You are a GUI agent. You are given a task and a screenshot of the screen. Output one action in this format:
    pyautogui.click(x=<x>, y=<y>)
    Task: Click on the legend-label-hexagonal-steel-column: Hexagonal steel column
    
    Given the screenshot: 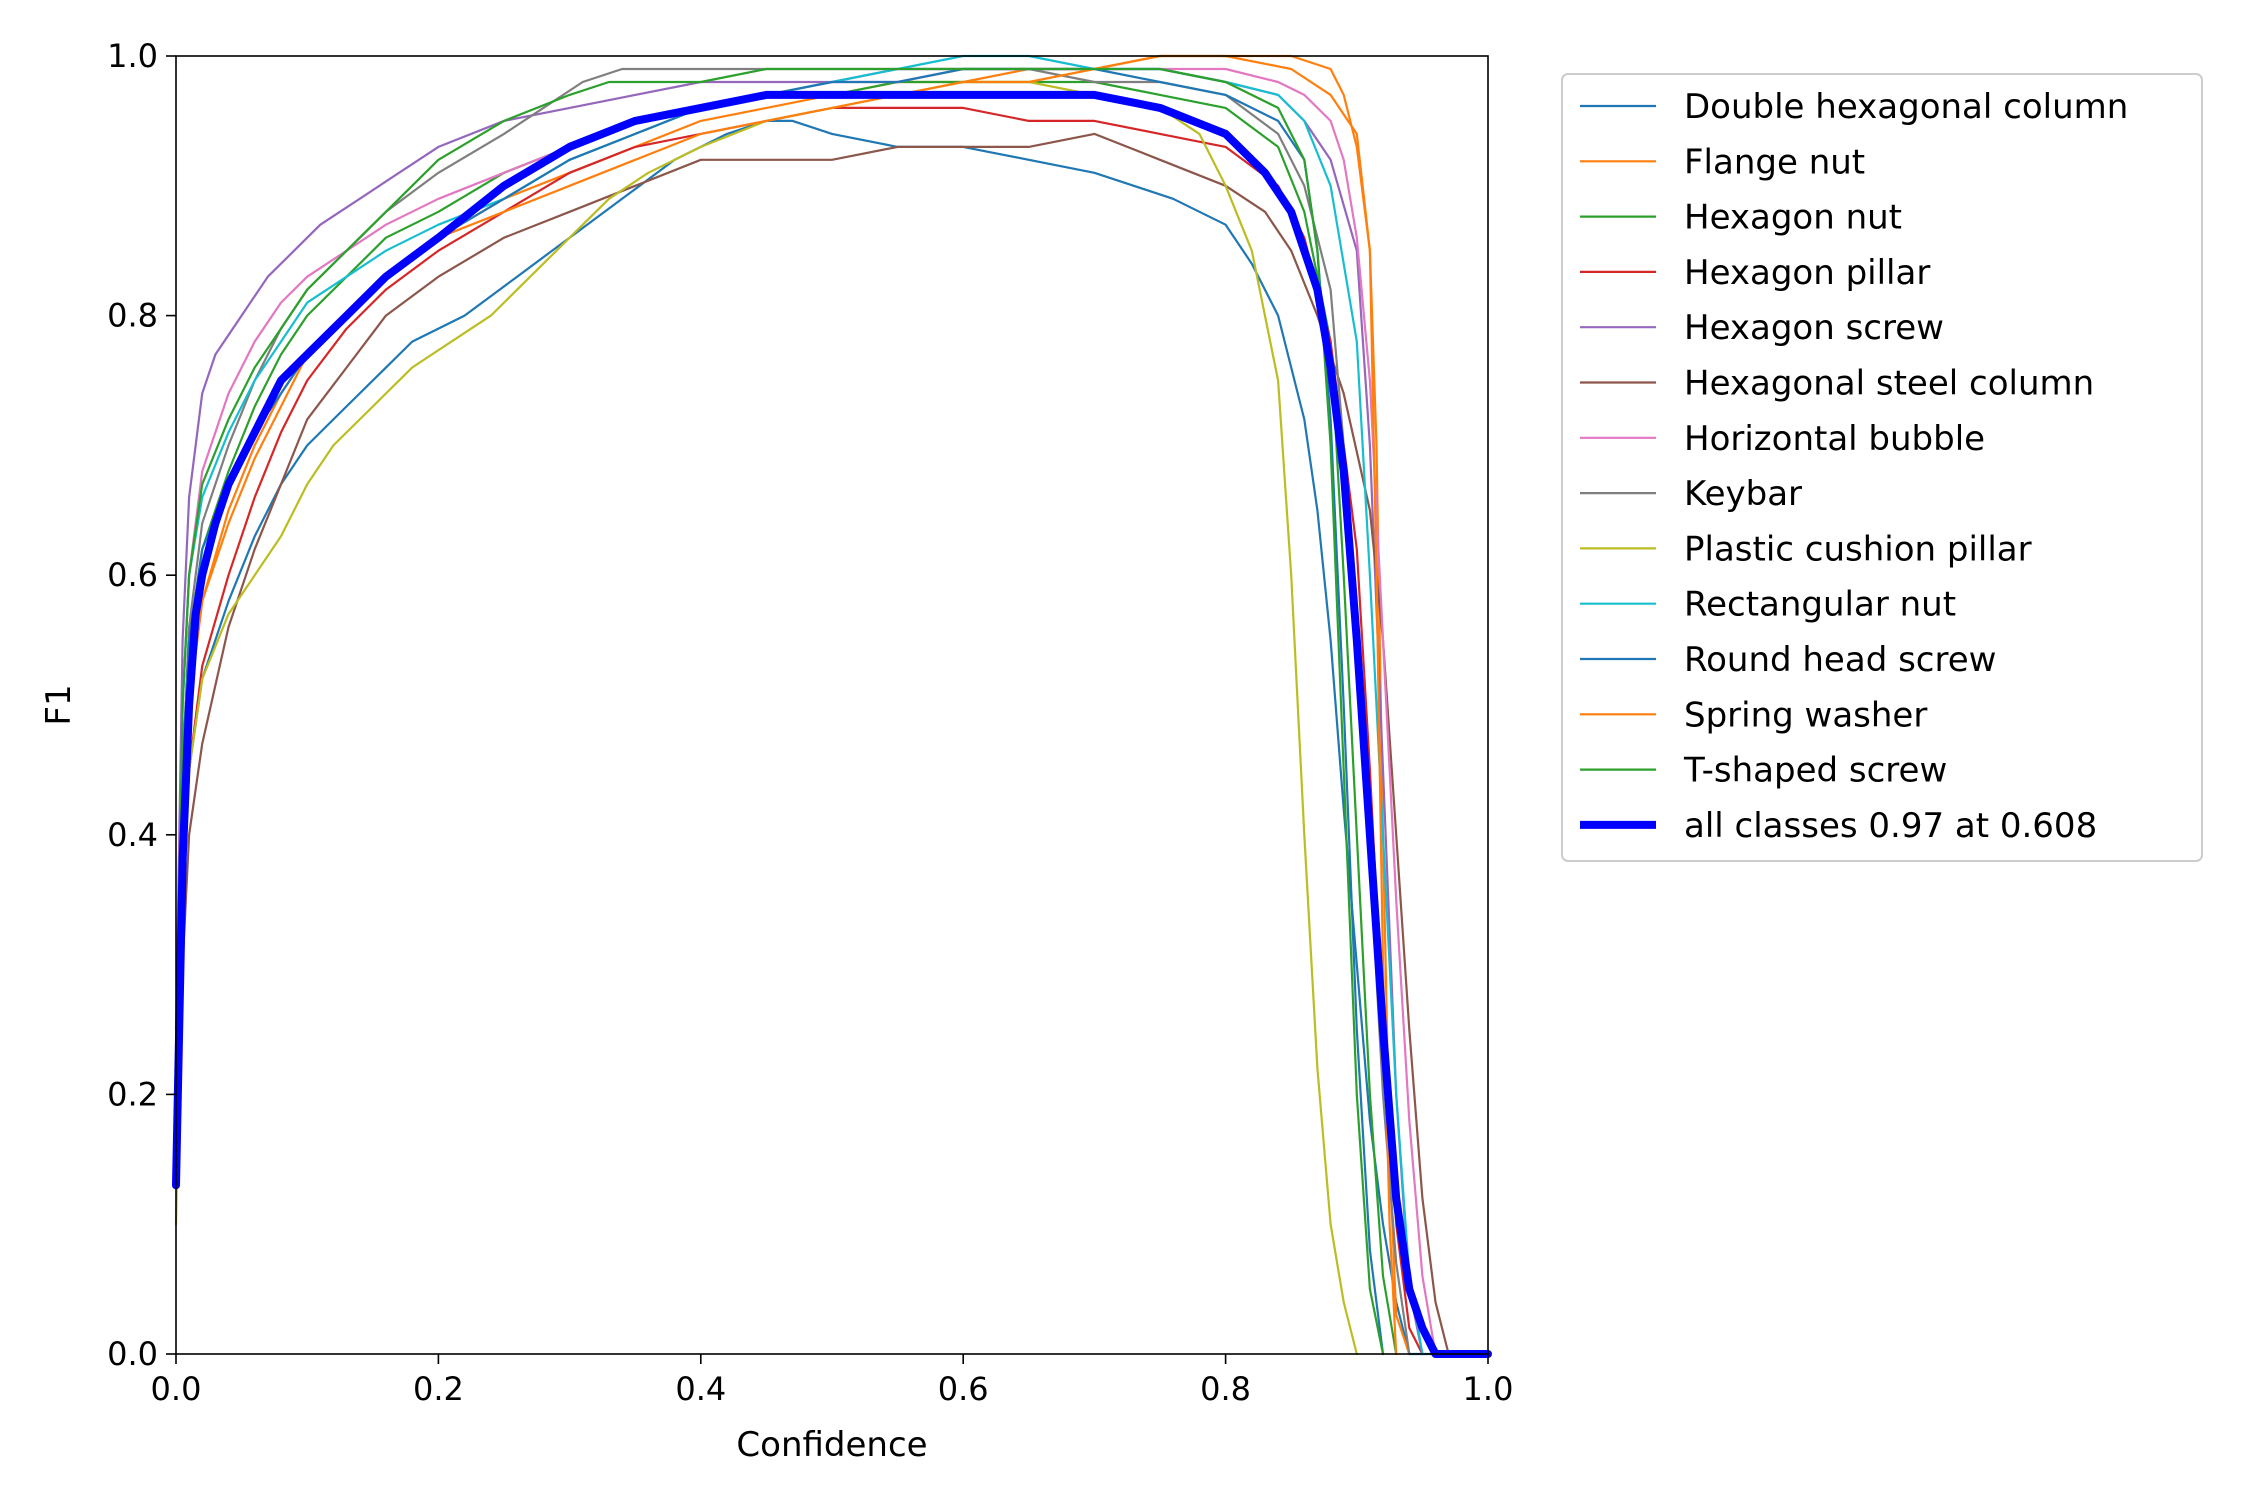 What is the action you would take?
    pyautogui.click(x=1889, y=384)
    